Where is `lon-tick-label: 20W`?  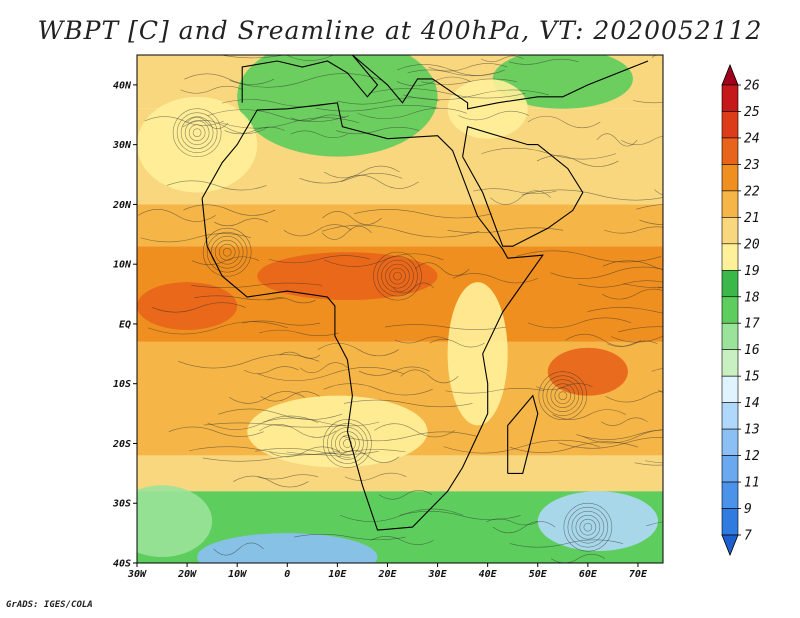
lon-tick-label: 20W is located at coordinates (187, 574).